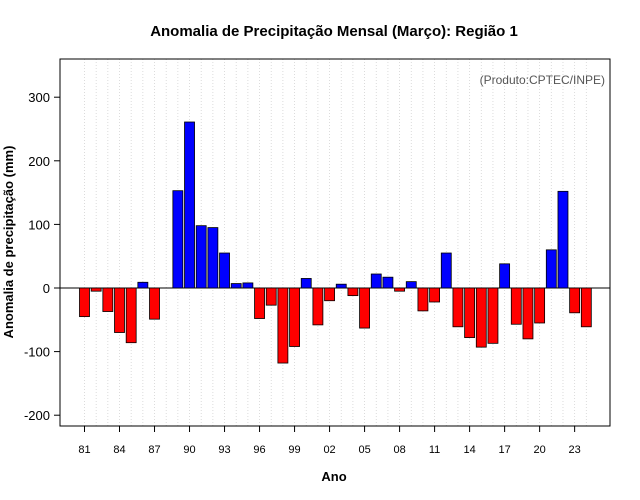 The width and height of the screenshot is (640, 500). Describe the element at coordinates (46, 288) in the screenshot. I see `y-tick-label: 0` at that location.